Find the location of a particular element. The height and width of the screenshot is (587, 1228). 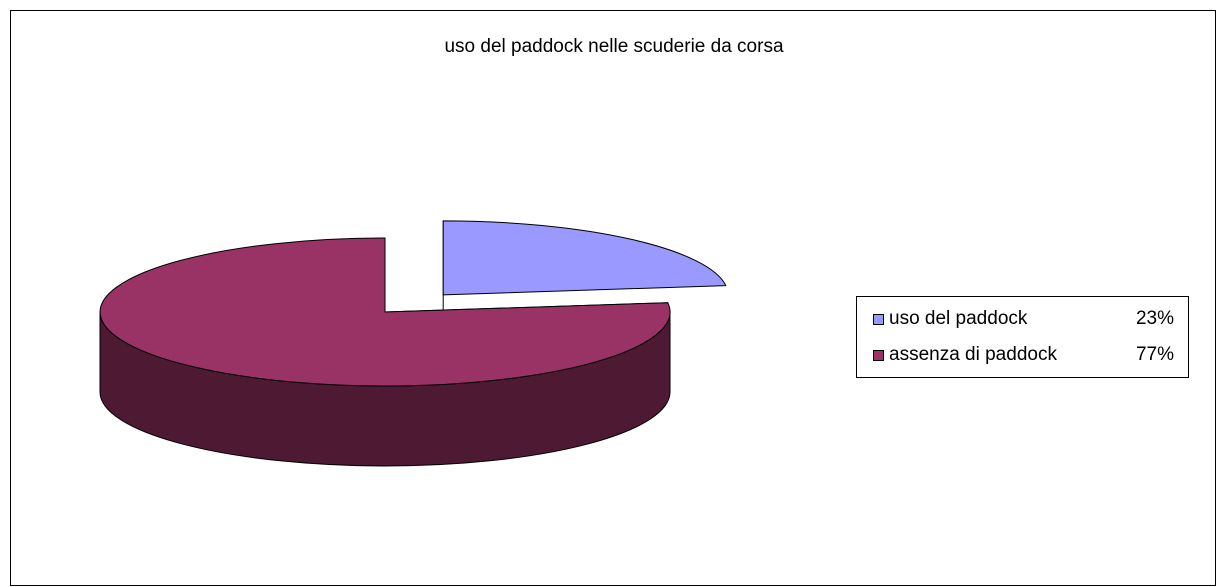

legend-swatch-uso-del-paddock is located at coordinates (878, 319).